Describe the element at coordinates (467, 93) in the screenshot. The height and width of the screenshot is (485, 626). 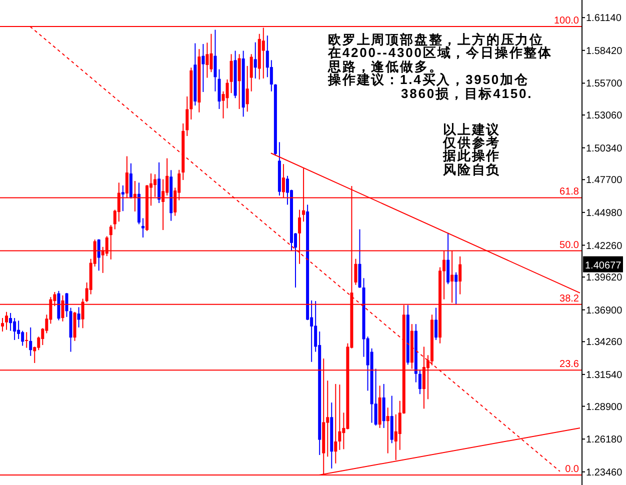
I see `annotation: 3860损，目标4150.` at that location.